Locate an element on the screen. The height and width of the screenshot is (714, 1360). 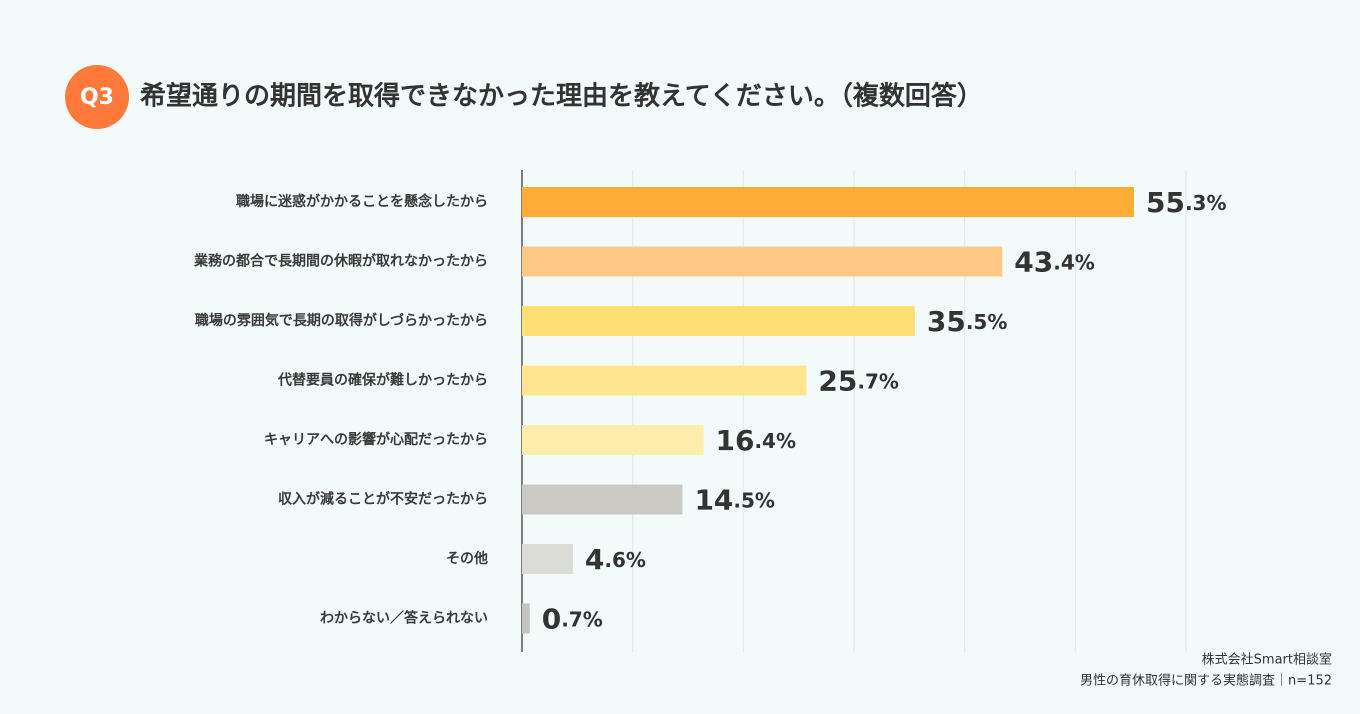
source: 株式会社Smart相談室 is located at coordinates (1267, 660).